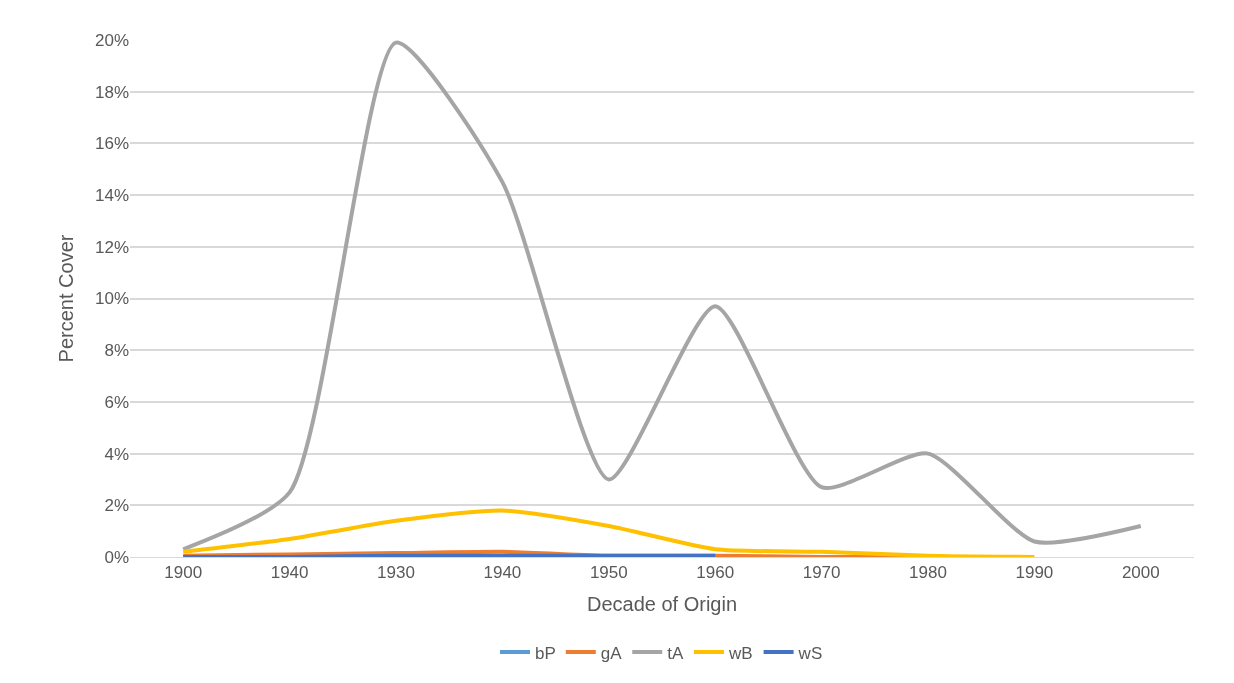  What do you see at coordinates (611, 653) in the screenshot?
I see `legend-label: gA` at bounding box center [611, 653].